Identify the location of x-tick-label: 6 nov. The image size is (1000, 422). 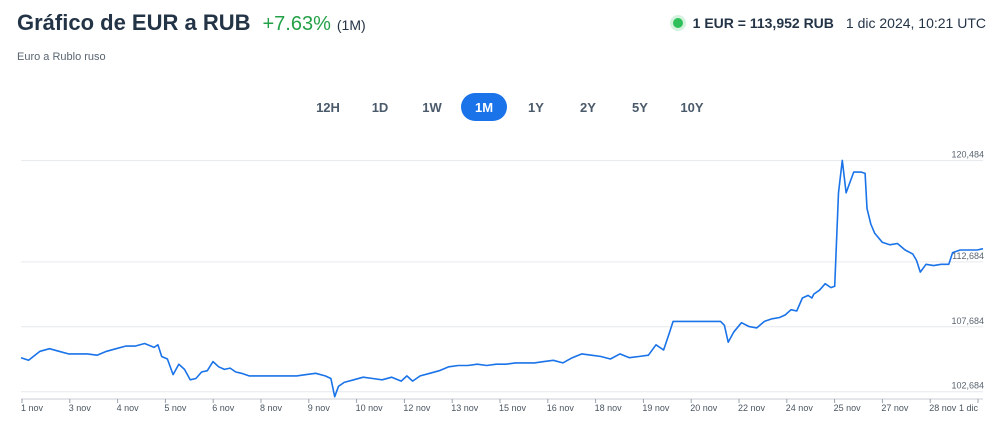
(223, 408).